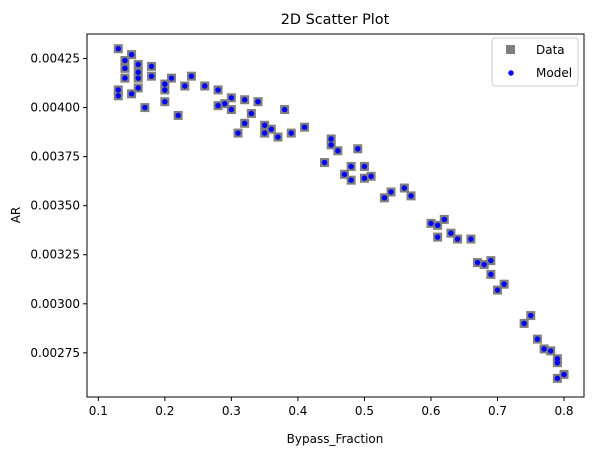 The image size is (602, 455). What do you see at coordinates (563, 411) in the screenshot?
I see `x-tick-label: 0.8` at bounding box center [563, 411].